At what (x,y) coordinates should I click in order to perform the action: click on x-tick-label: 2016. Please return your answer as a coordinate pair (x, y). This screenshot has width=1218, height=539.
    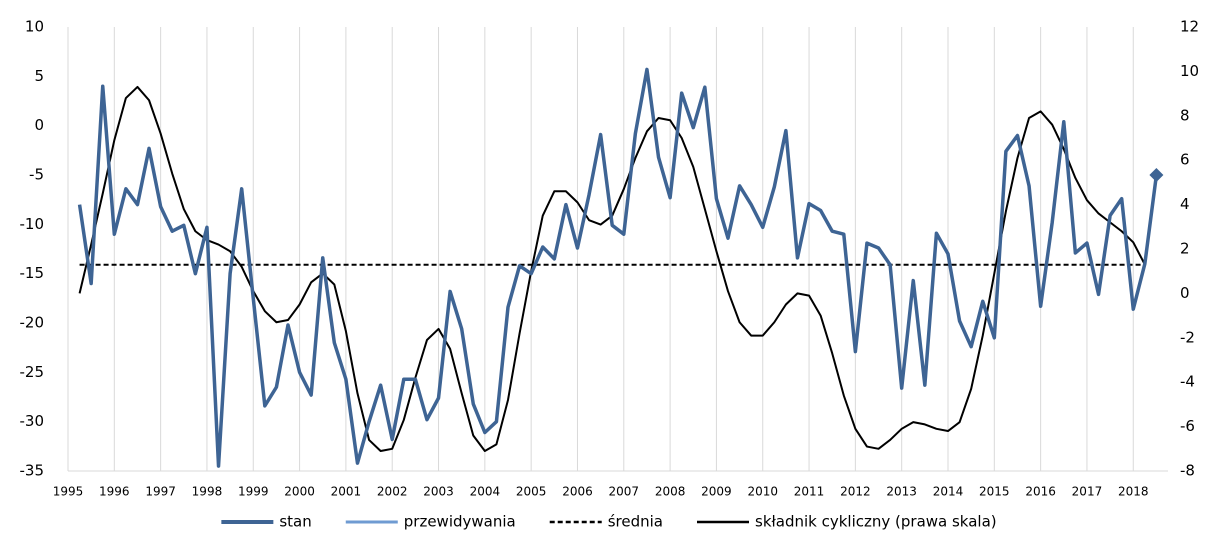
    Looking at the image, I should click on (1040, 492).